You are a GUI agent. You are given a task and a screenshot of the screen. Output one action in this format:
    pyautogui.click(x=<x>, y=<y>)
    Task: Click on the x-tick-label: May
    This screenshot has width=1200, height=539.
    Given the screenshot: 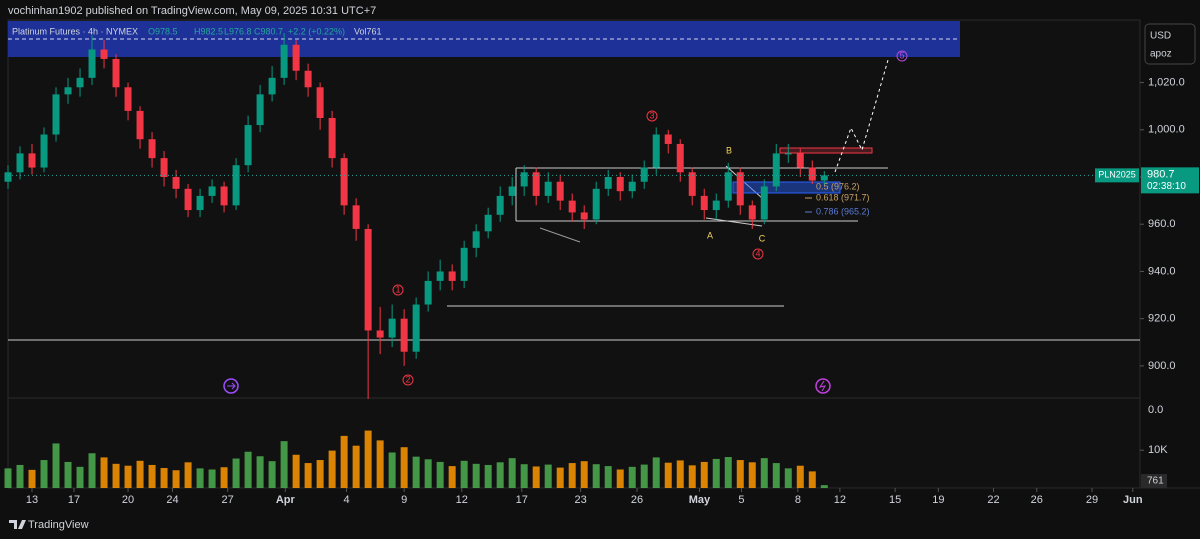 What is the action you would take?
    pyautogui.click(x=700, y=500)
    